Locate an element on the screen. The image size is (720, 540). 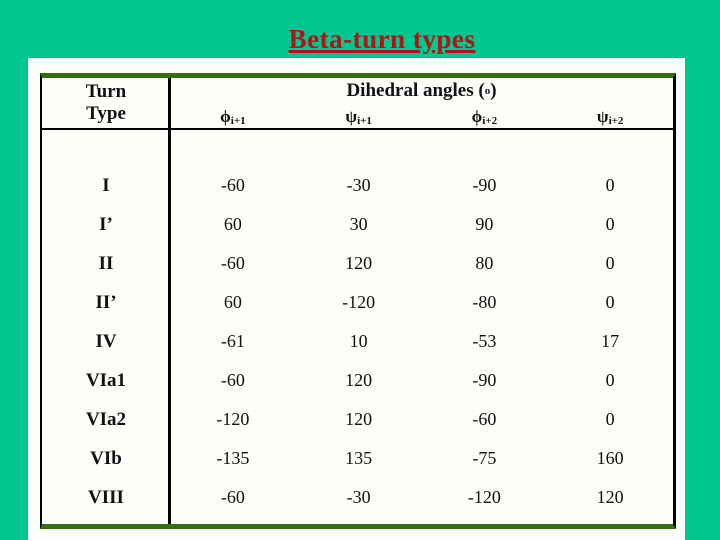
dihedral-angles-label: Dihedral angles ( is located at coordinates (415, 90).